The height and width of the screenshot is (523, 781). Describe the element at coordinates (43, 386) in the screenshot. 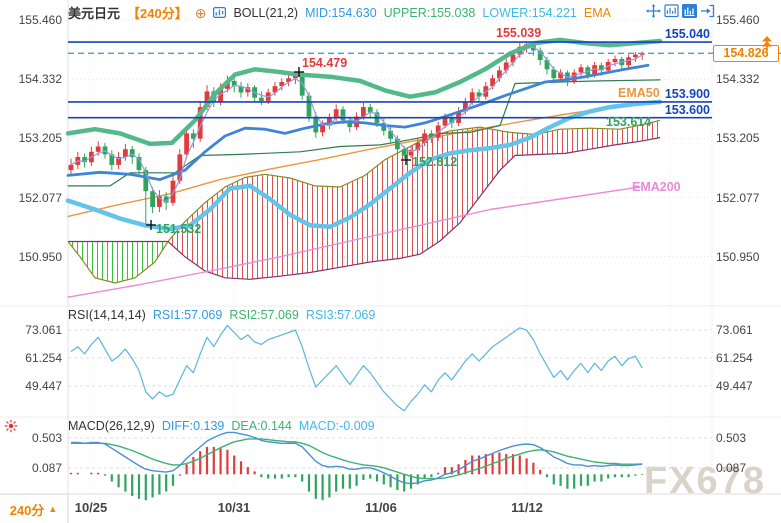

I see `rsi-axis-label-left: 49.447` at that location.